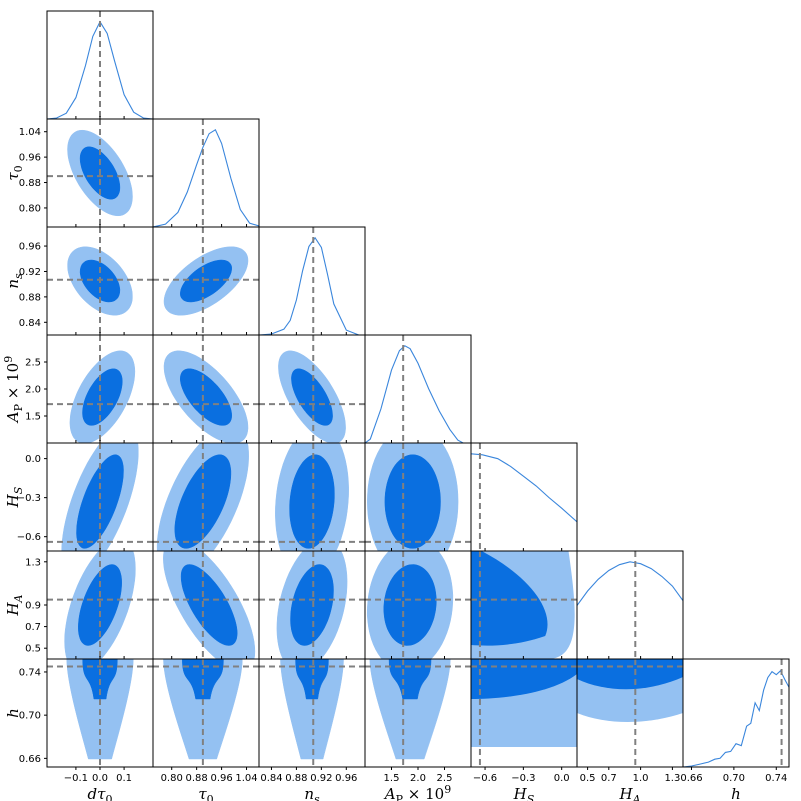  What do you see at coordinates (29, 537) in the screenshot?
I see `y-tick-label: −0.6` at bounding box center [29, 537].